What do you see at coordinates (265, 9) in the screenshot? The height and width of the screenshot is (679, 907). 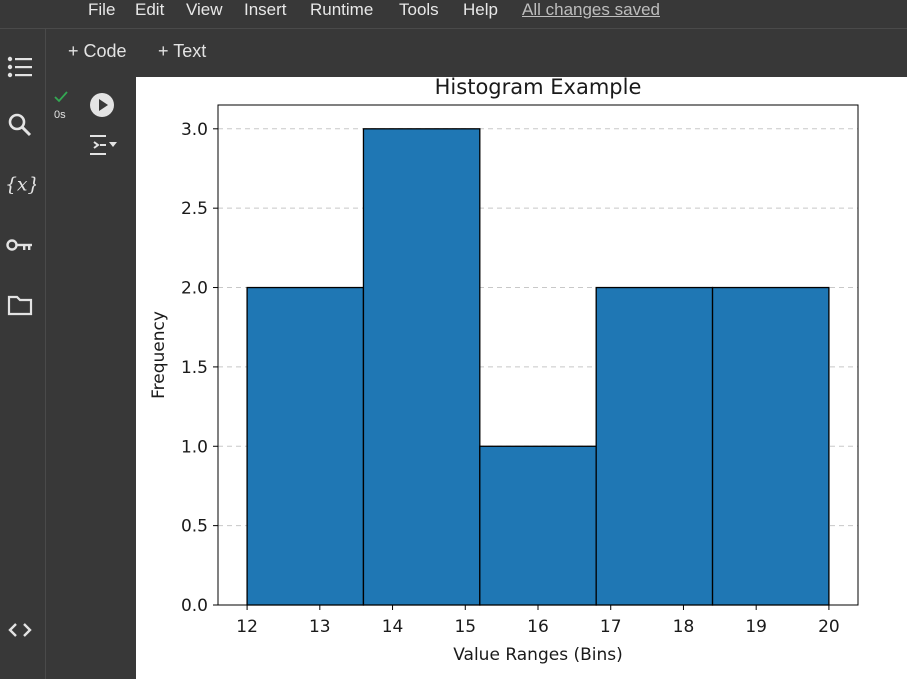 I see `menu-insert: Insert` at bounding box center [265, 9].